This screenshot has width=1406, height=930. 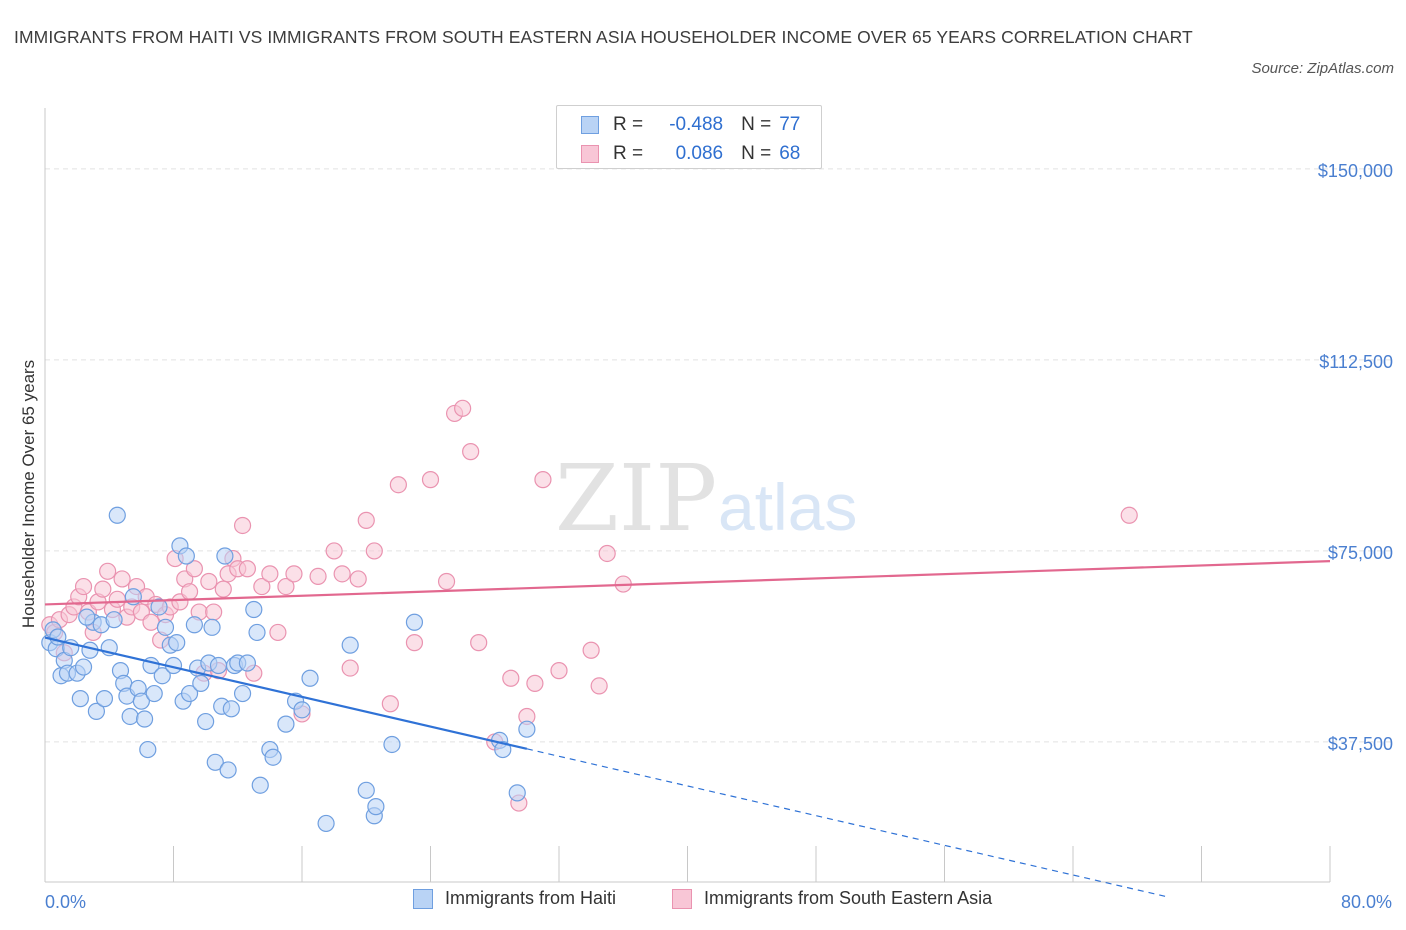 I want to click on series-legend-swatch-sea, so click(x=682, y=898).